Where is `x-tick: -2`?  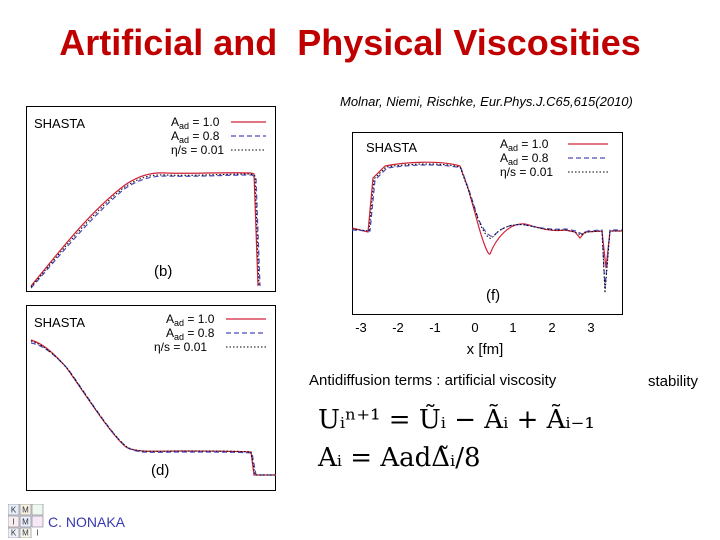 x-tick: -2 is located at coordinates (398, 327).